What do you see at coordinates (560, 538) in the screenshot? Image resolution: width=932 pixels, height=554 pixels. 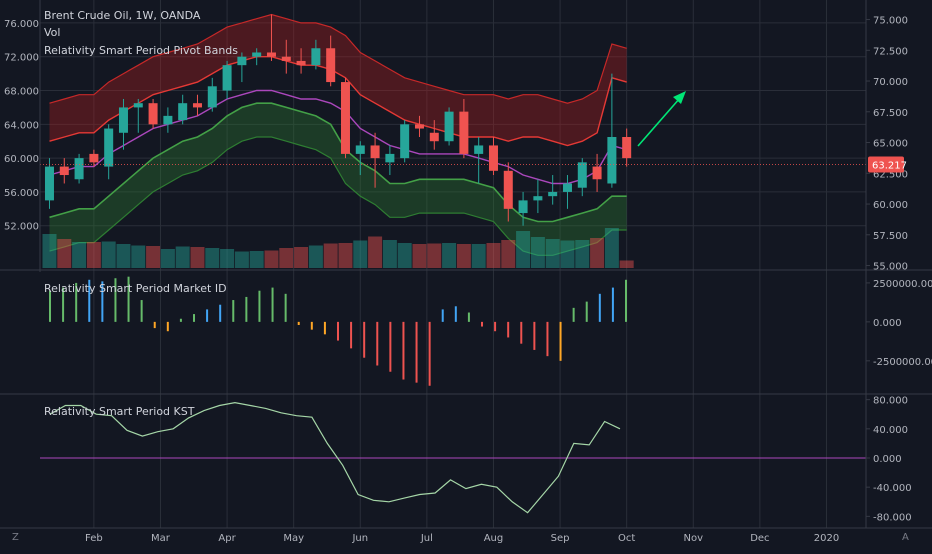 I see `time-axis-tick-label: Sep` at bounding box center [560, 538].